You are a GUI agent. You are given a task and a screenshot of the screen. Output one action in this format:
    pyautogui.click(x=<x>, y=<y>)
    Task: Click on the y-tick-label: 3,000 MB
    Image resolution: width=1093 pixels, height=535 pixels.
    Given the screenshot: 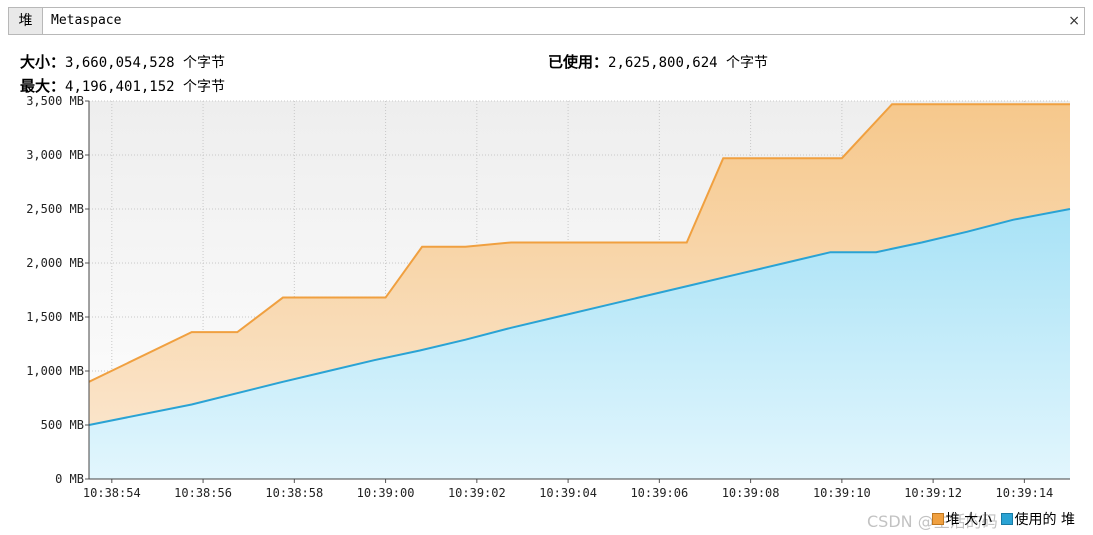 What is the action you would take?
    pyautogui.click(x=55, y=155)
    